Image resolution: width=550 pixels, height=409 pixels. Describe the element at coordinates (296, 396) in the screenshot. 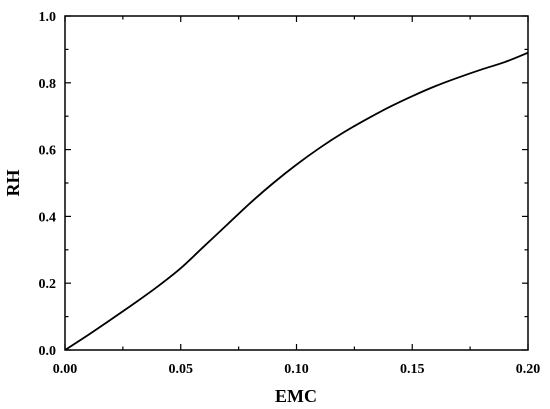

I see `x-axis-title: EMC` at that location.